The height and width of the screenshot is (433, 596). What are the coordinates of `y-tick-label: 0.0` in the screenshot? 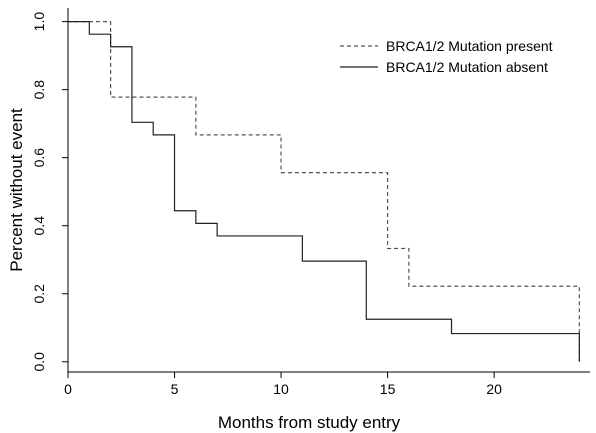 It's located at (39, 362).